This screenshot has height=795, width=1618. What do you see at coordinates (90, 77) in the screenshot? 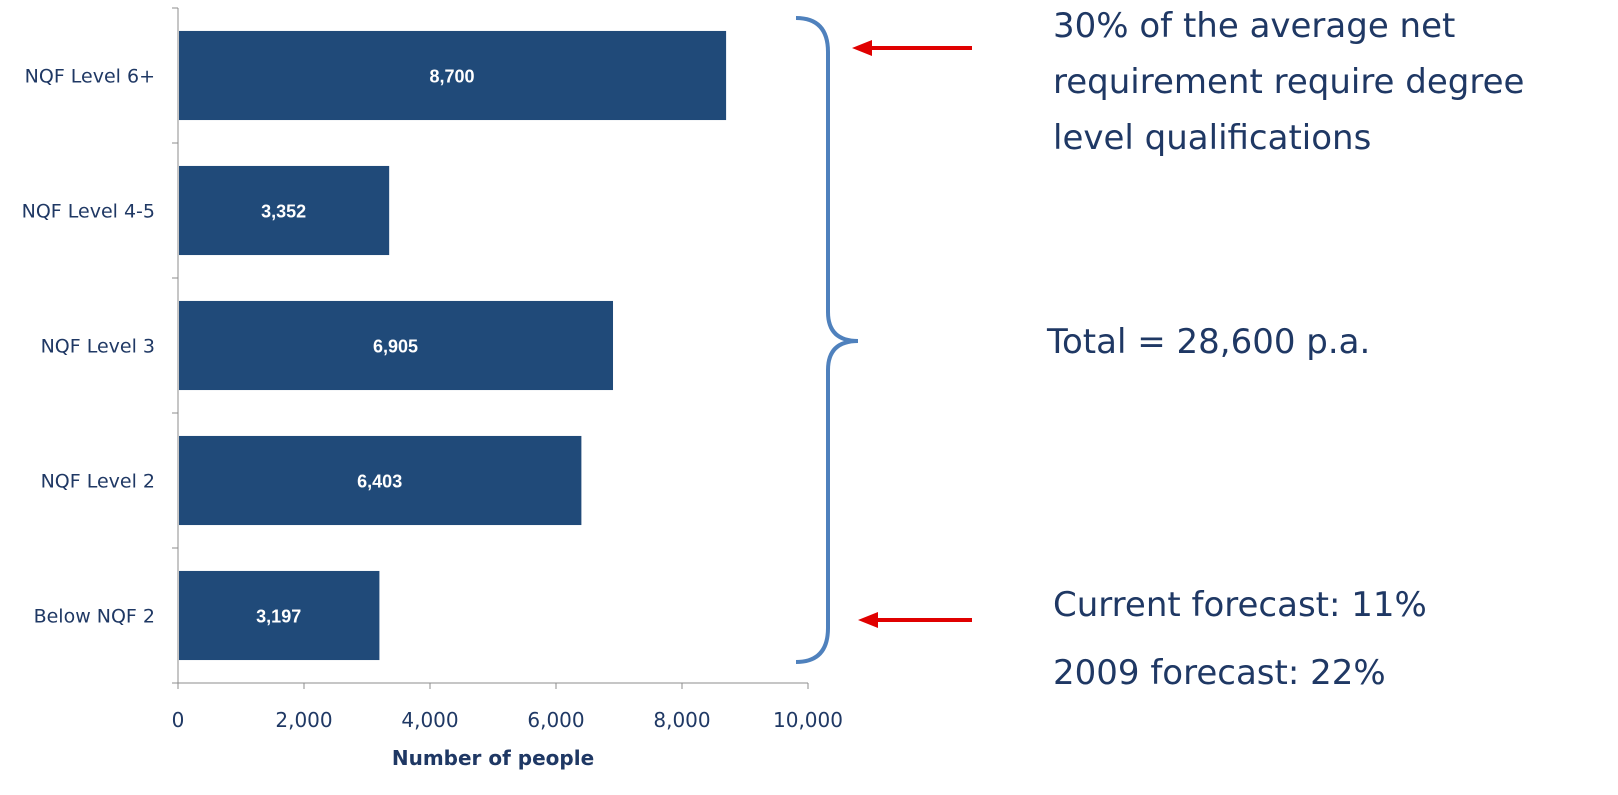
I see `category-label: NQF Level 6+` at bounding box center [90, 77].